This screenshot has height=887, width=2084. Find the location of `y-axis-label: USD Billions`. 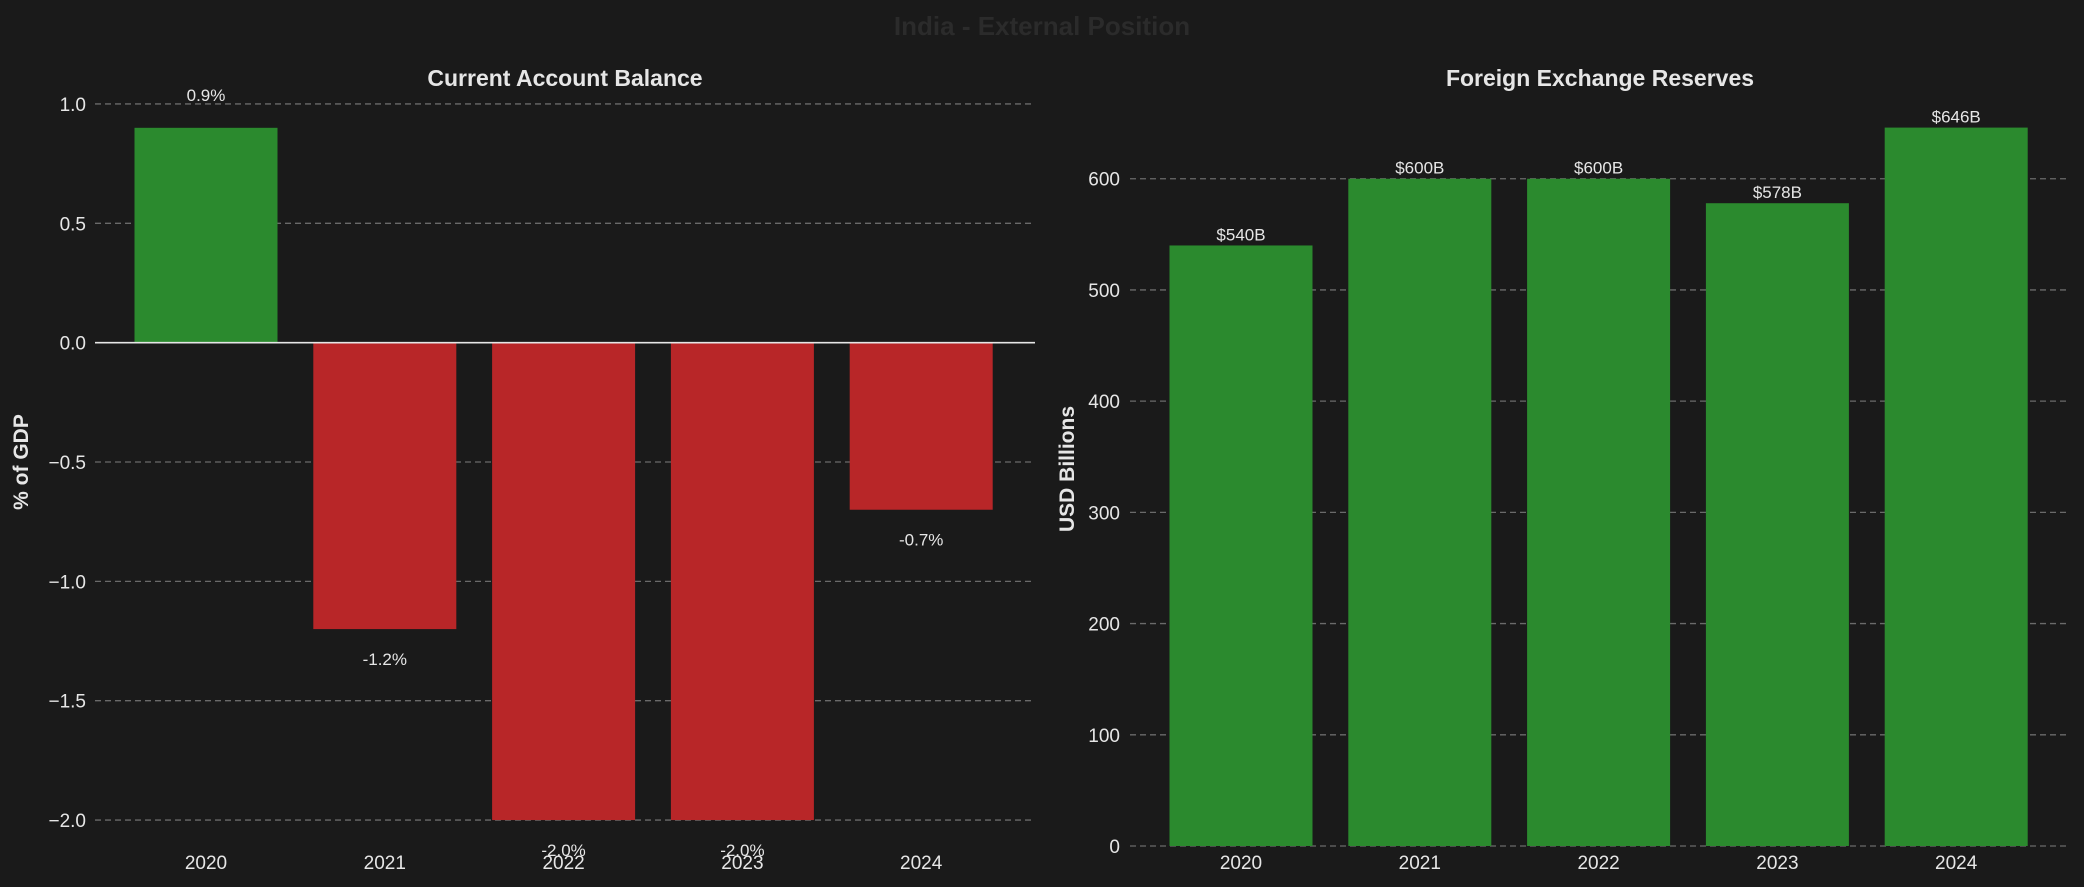

y-axis-label: USD Billions is located at coordinates (1067, 469).